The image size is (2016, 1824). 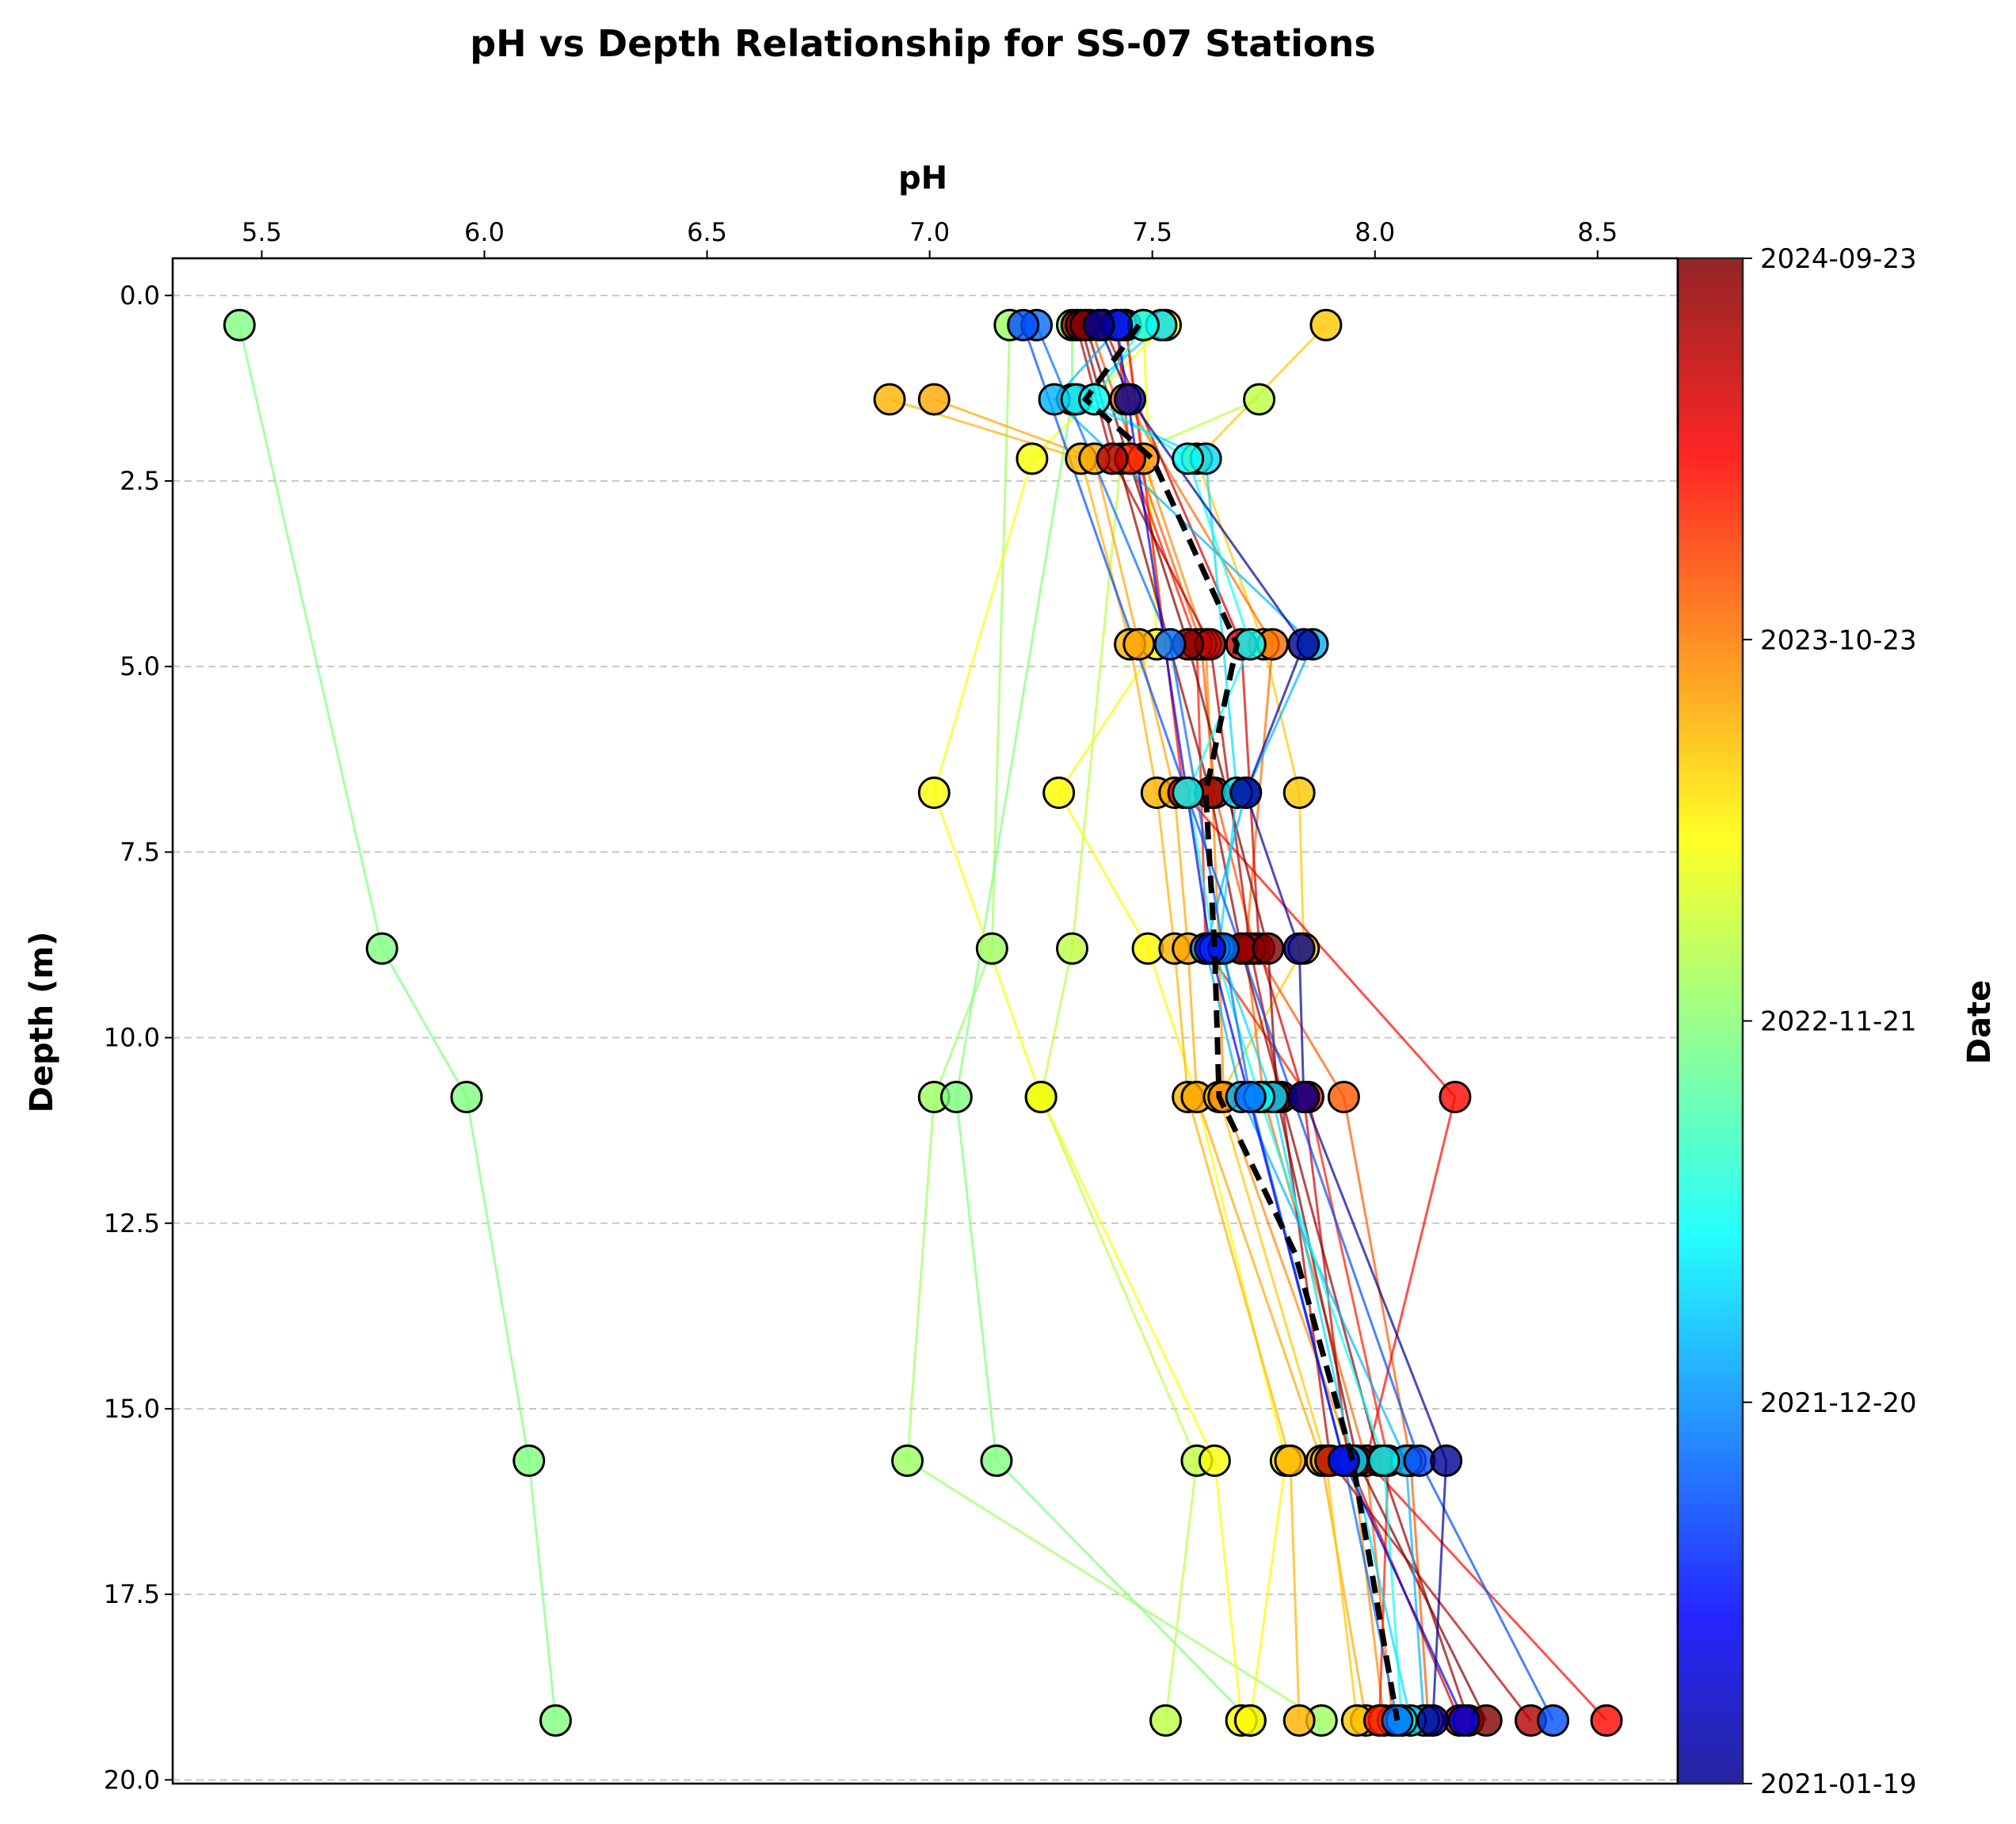 What do you see at coordinates (140, 481) in the screenshot?
I see `y-tick-label: 2.5` at bounding box center [140, 481].